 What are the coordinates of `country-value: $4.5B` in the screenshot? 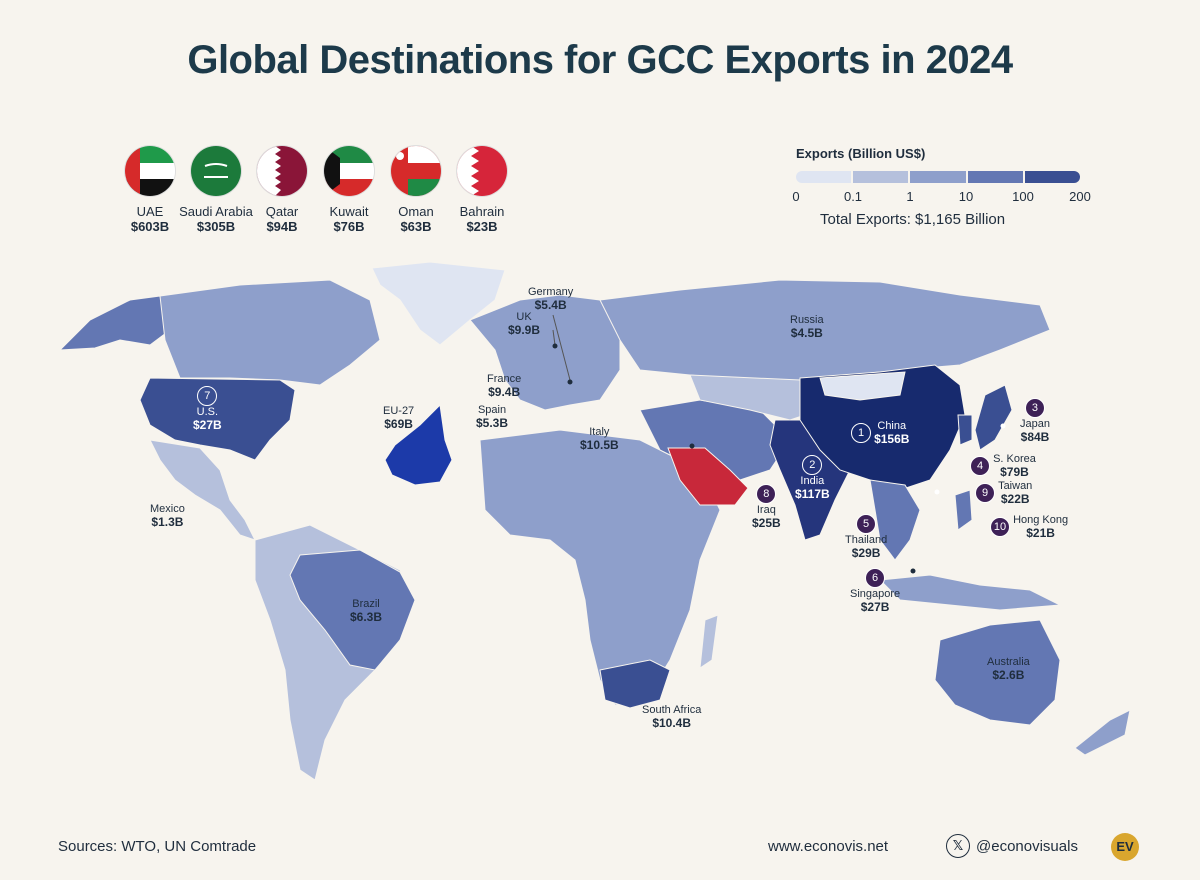 It's located at (806, 333).